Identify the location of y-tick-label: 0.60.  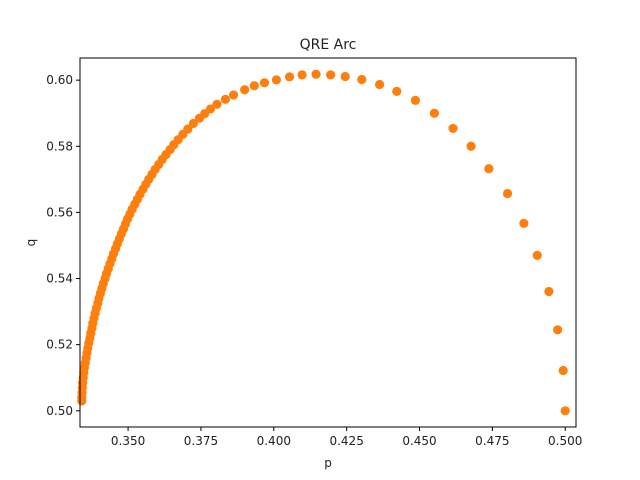
(59, 80).